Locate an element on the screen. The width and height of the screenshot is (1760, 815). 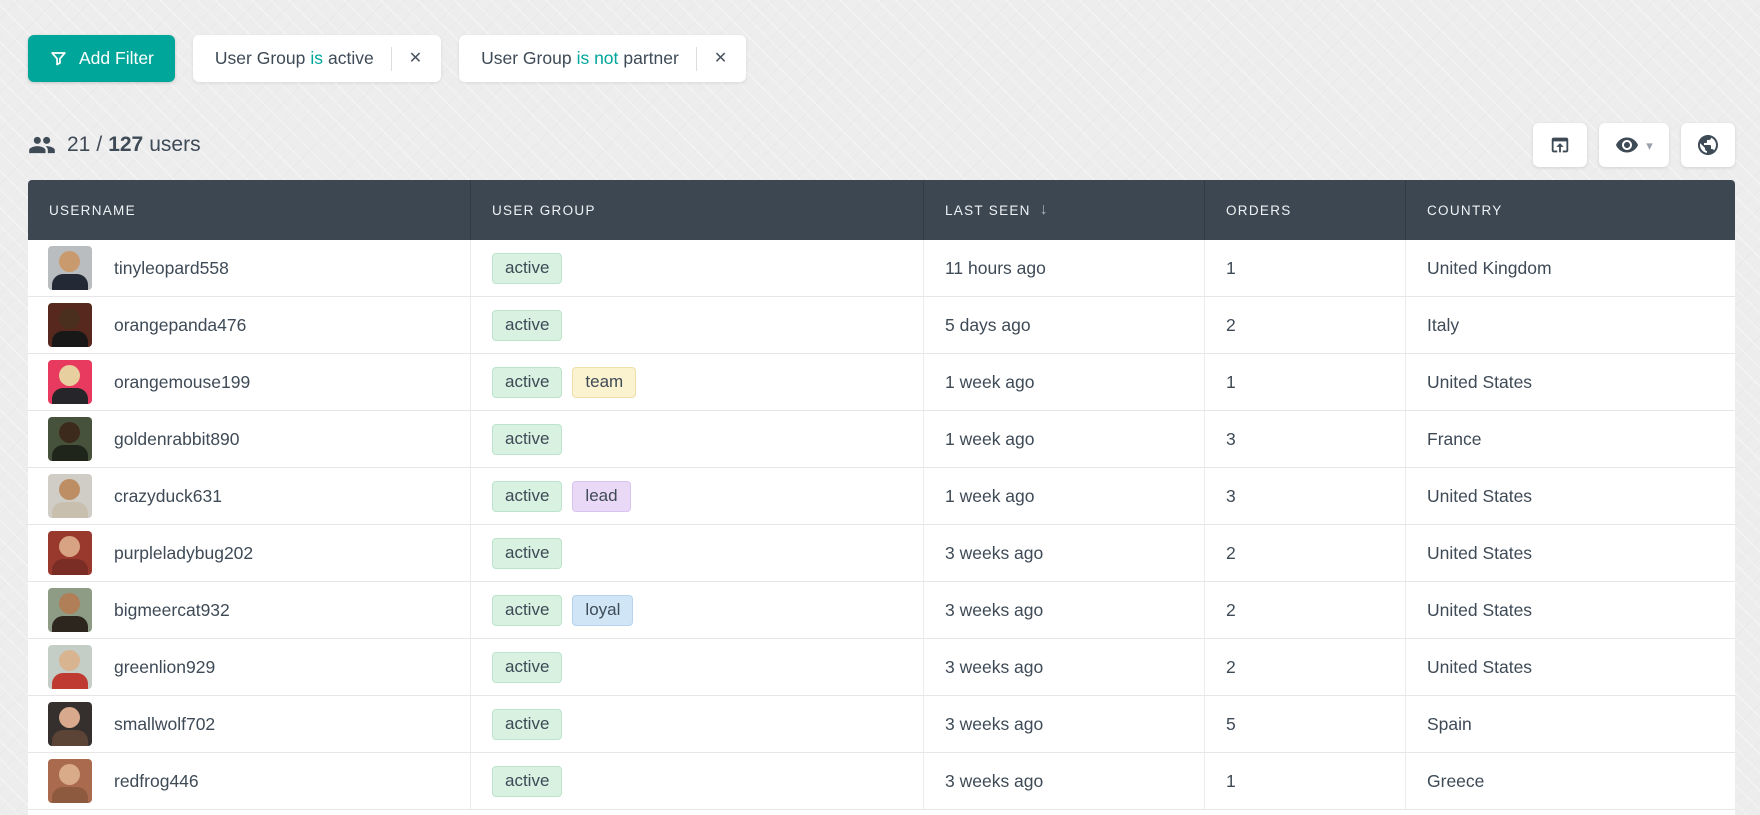
filter-operator: is is located at coordinates (316, 58).